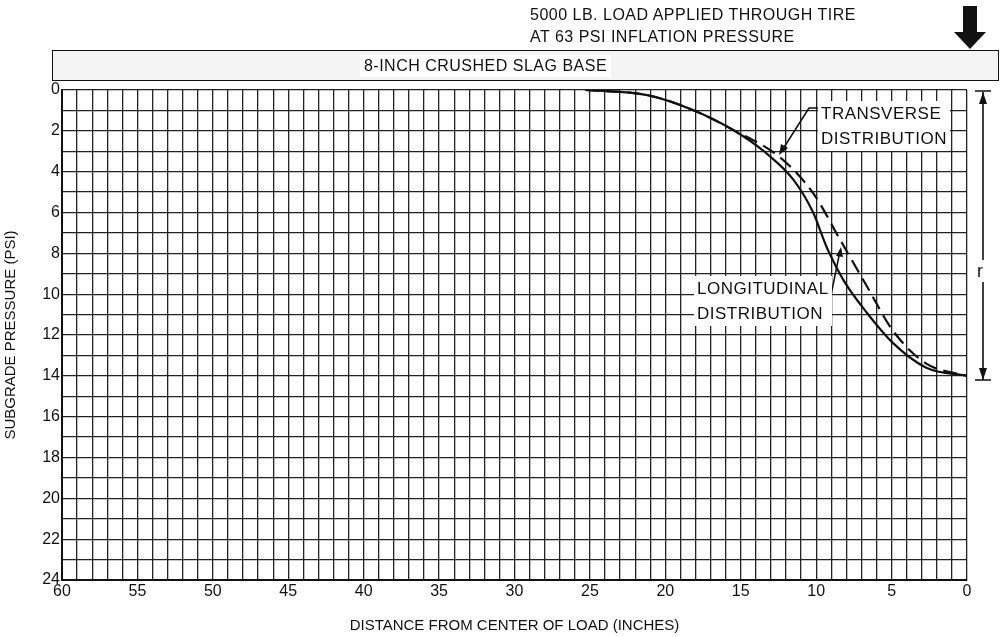  I want to click on y-tick-label: 16, so click(51, 416).